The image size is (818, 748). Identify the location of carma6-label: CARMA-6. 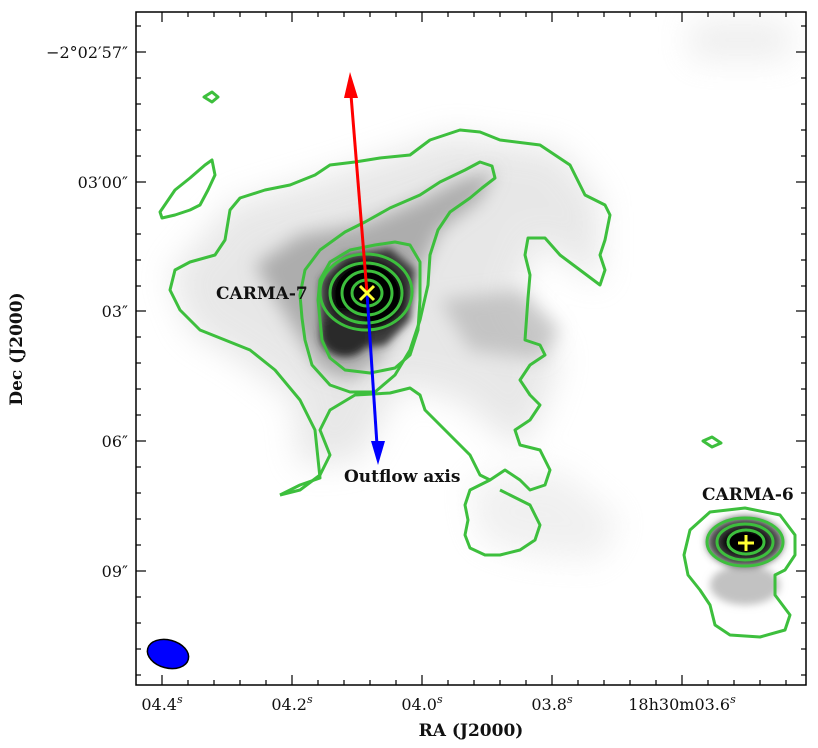
(748, 495).